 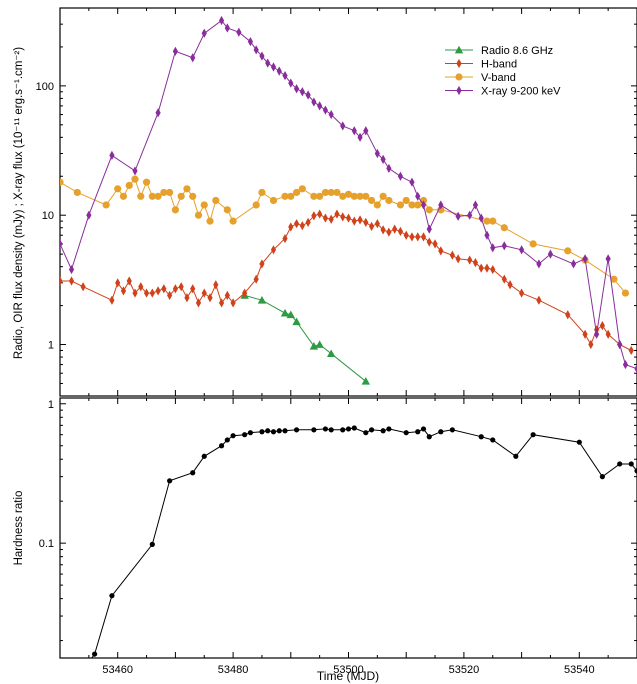 I want to click on y-tick-label: 100, so click(x=45, y=87).